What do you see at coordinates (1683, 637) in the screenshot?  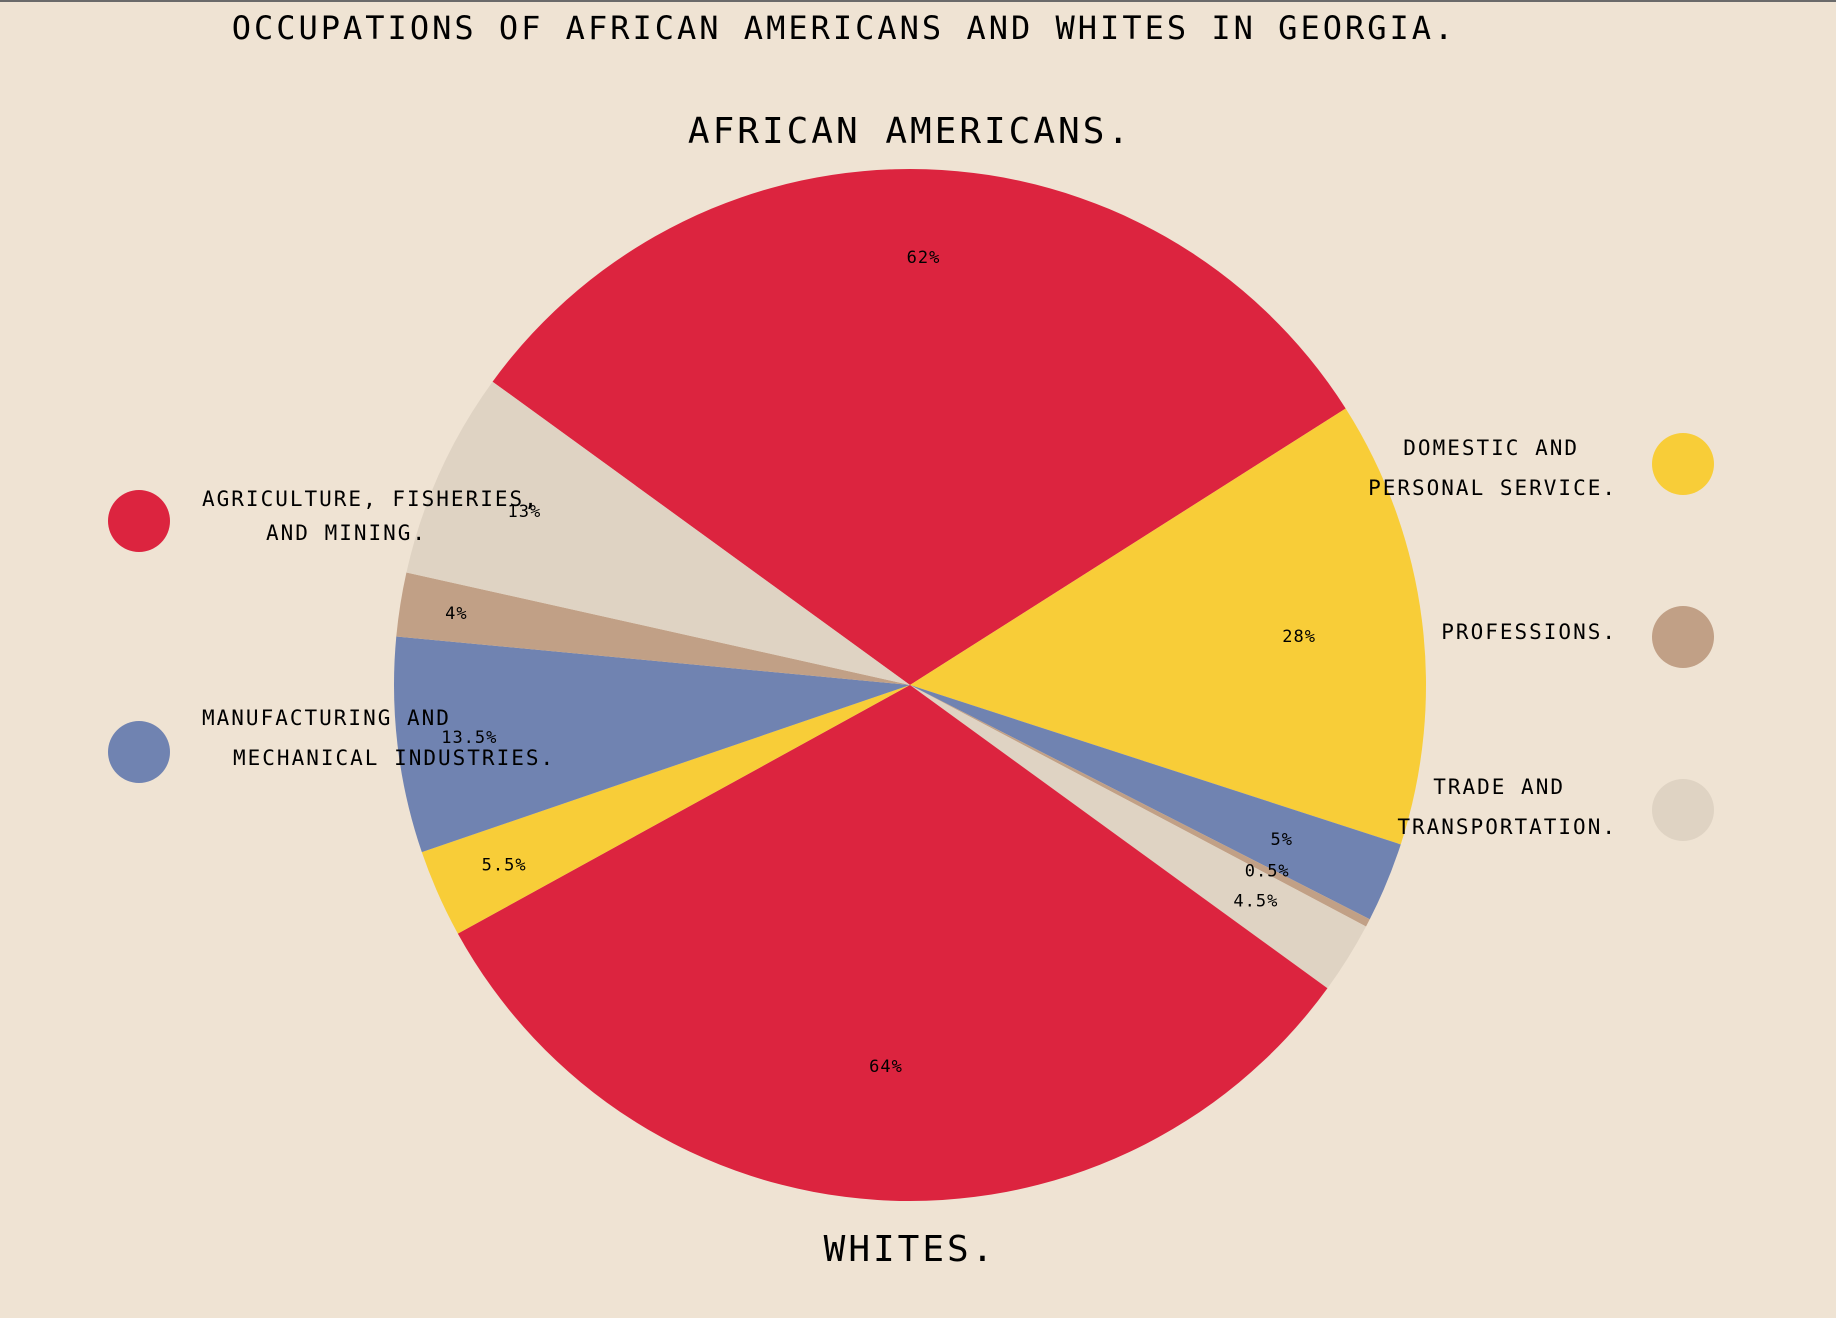 I see `legend-swatch-professions` at bounding box center [1683, 637].